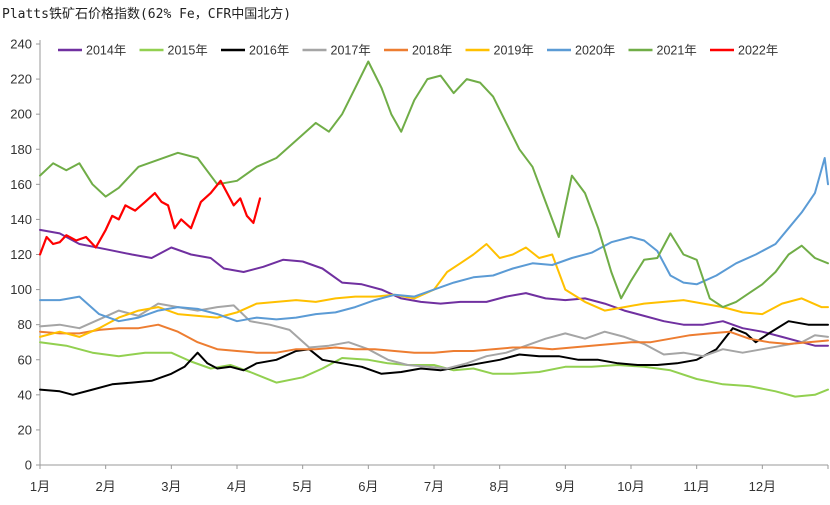 Image resolution: width=830 pixels, height=505 pixels. What do you see at coordinates (171, 486) in the screenshot?
I see `x-tick-label: 3月` at bounding box center [171, 486].